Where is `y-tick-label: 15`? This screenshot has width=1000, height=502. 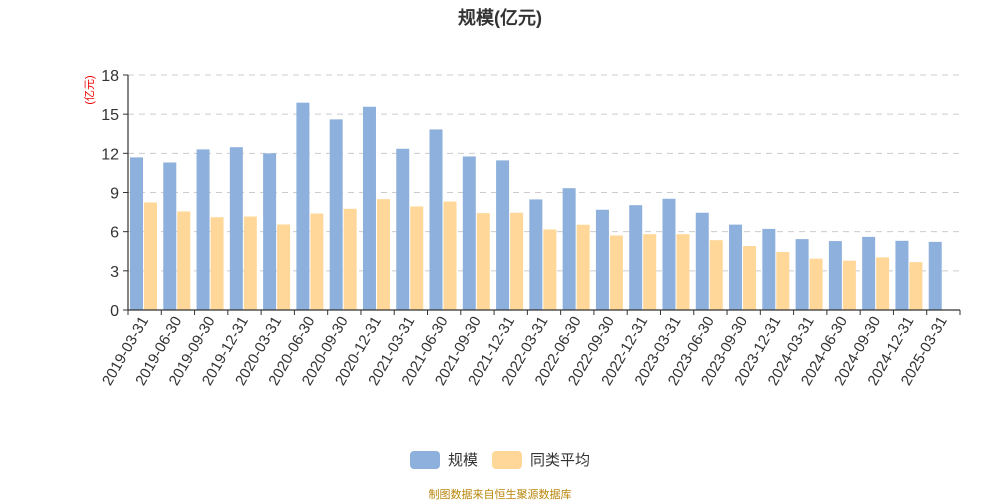
y-tick-label: 15 is located at coordinates (110, 115).